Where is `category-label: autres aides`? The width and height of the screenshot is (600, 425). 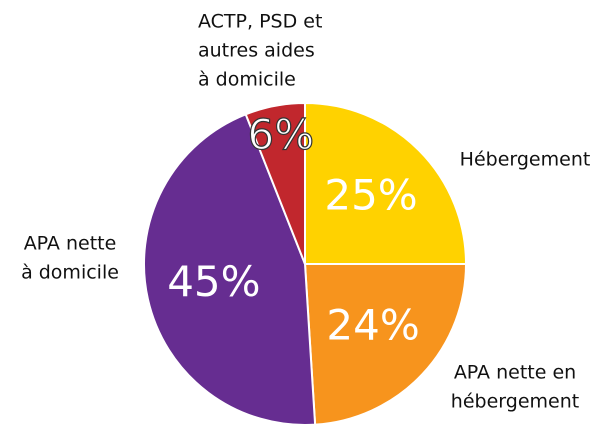 category-label: autres aides is located at coordinates (256, 51).